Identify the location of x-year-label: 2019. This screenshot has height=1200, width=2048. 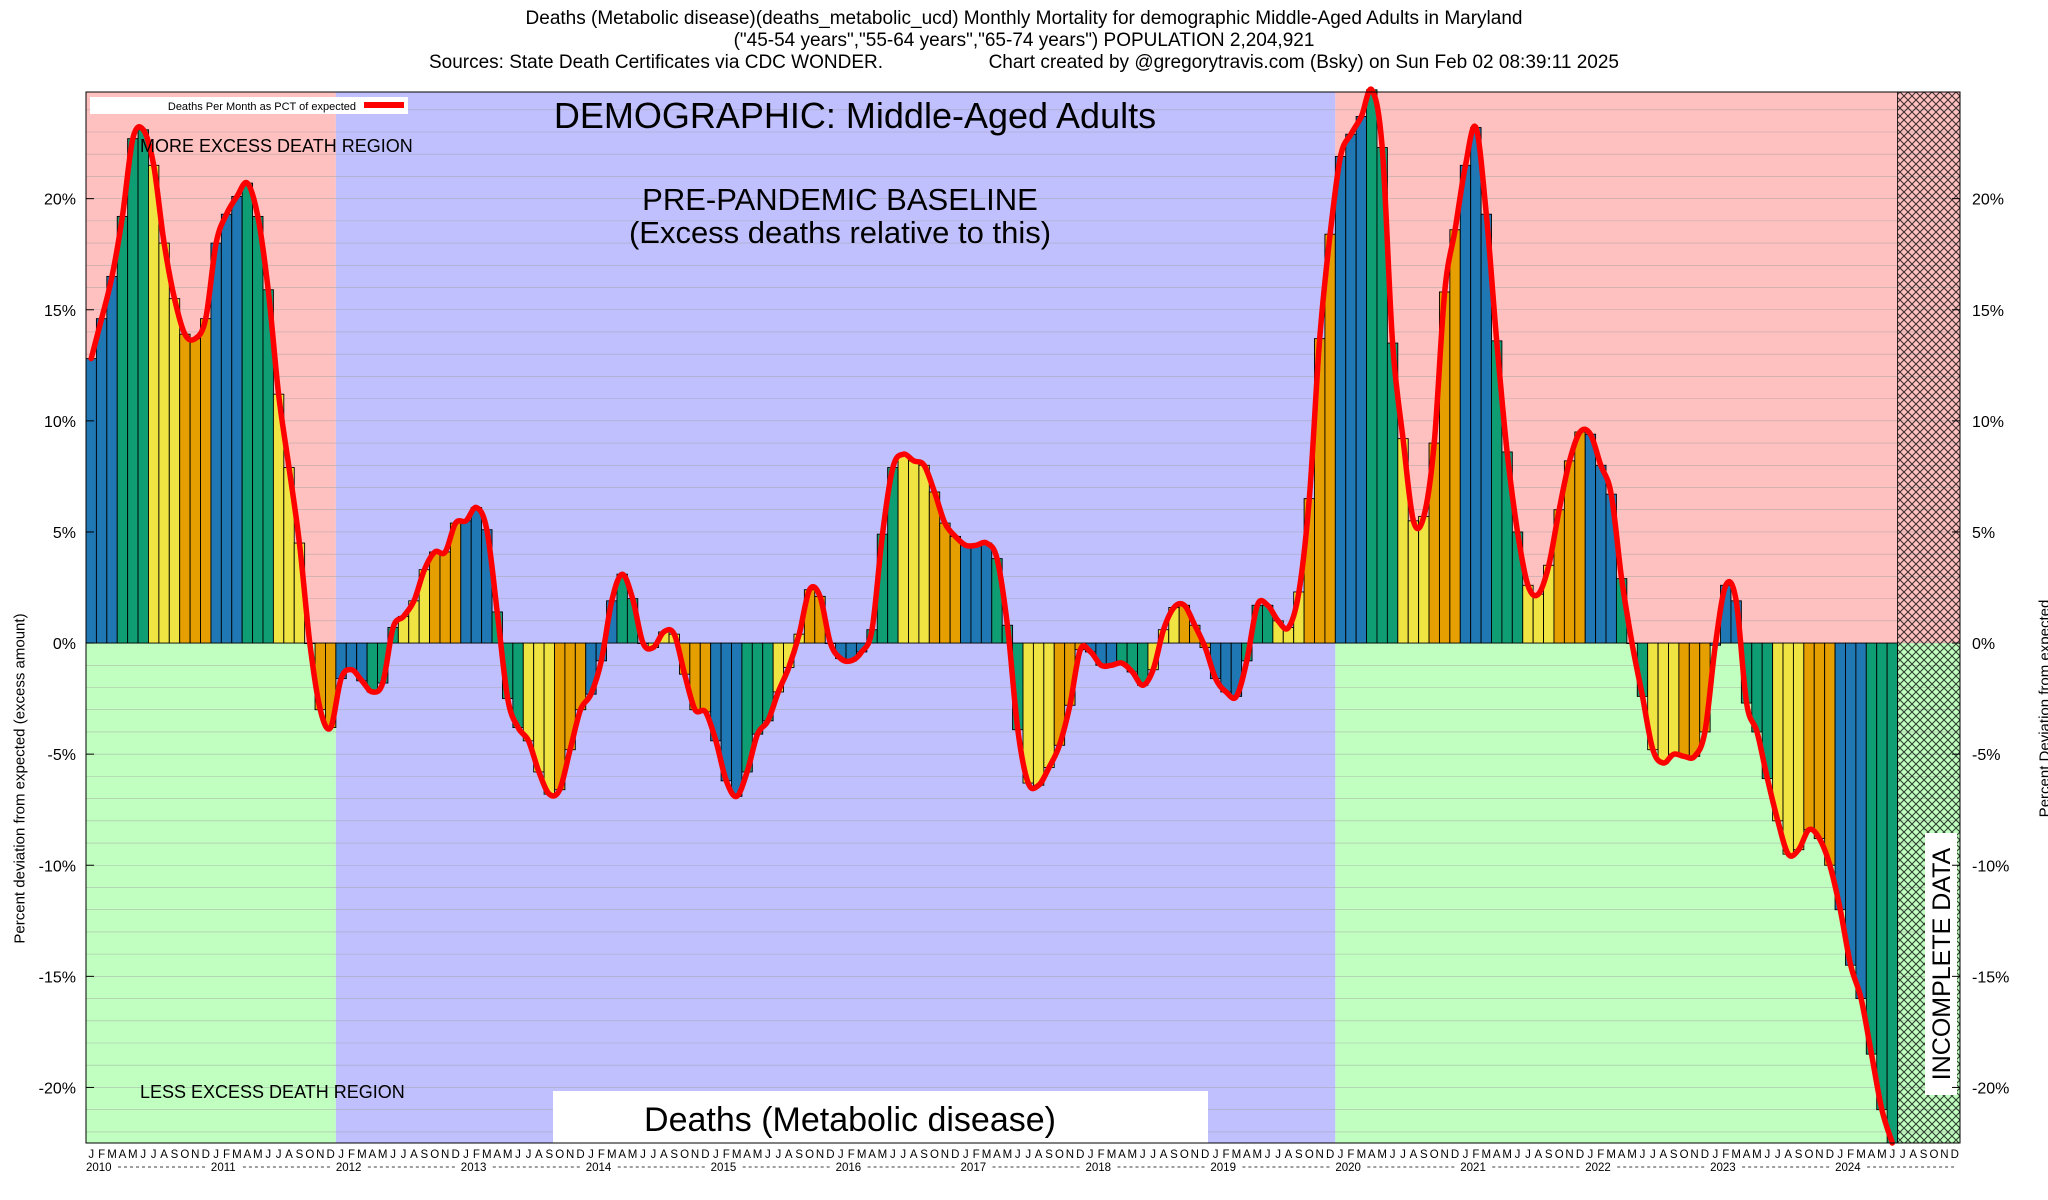
(1223, 1168).